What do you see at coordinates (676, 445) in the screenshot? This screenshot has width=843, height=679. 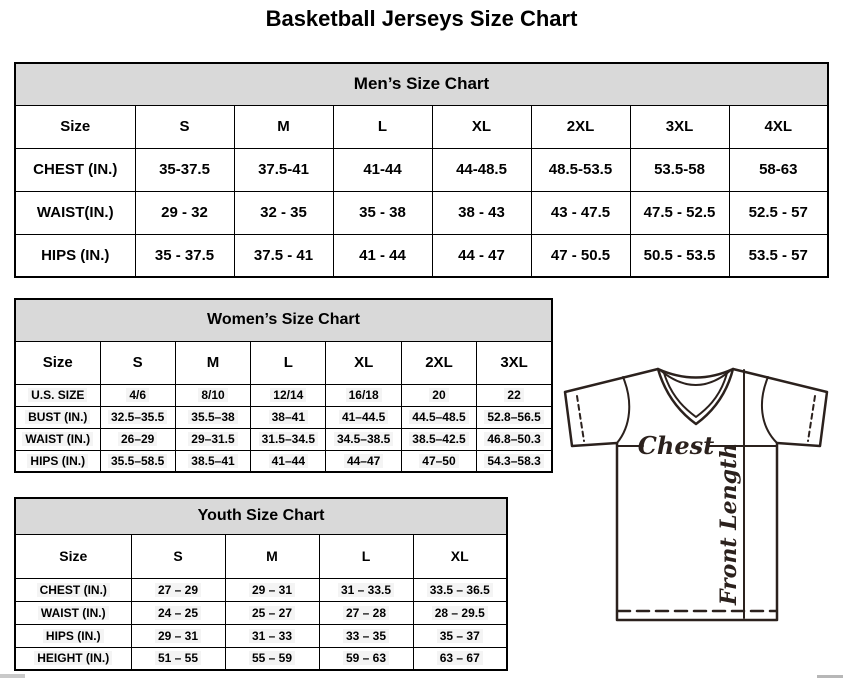 I see `chest-label: Chest` at bounding box center [676, 445].